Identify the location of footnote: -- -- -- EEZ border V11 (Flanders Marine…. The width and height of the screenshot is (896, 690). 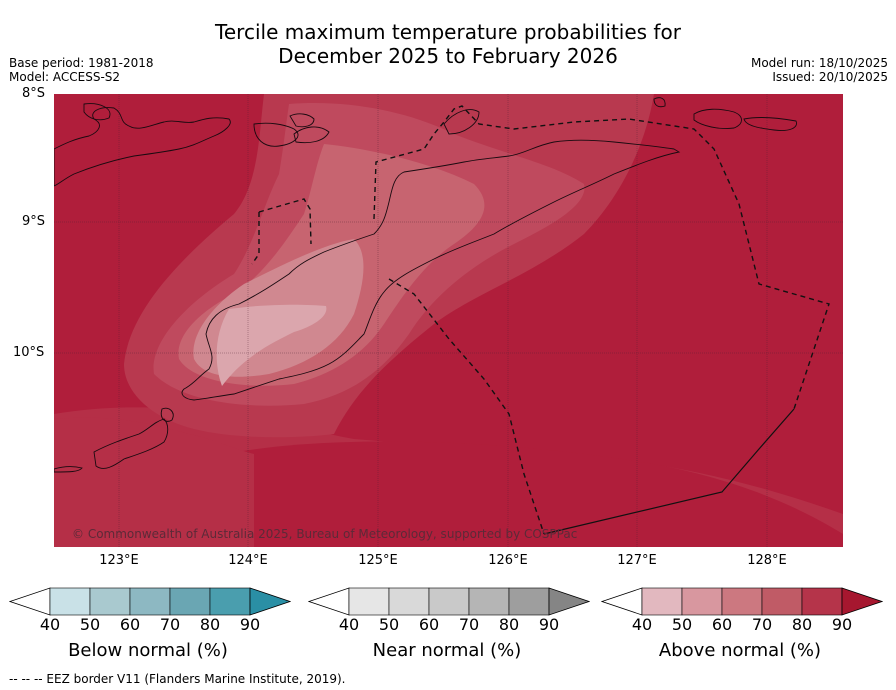
(177, 679).